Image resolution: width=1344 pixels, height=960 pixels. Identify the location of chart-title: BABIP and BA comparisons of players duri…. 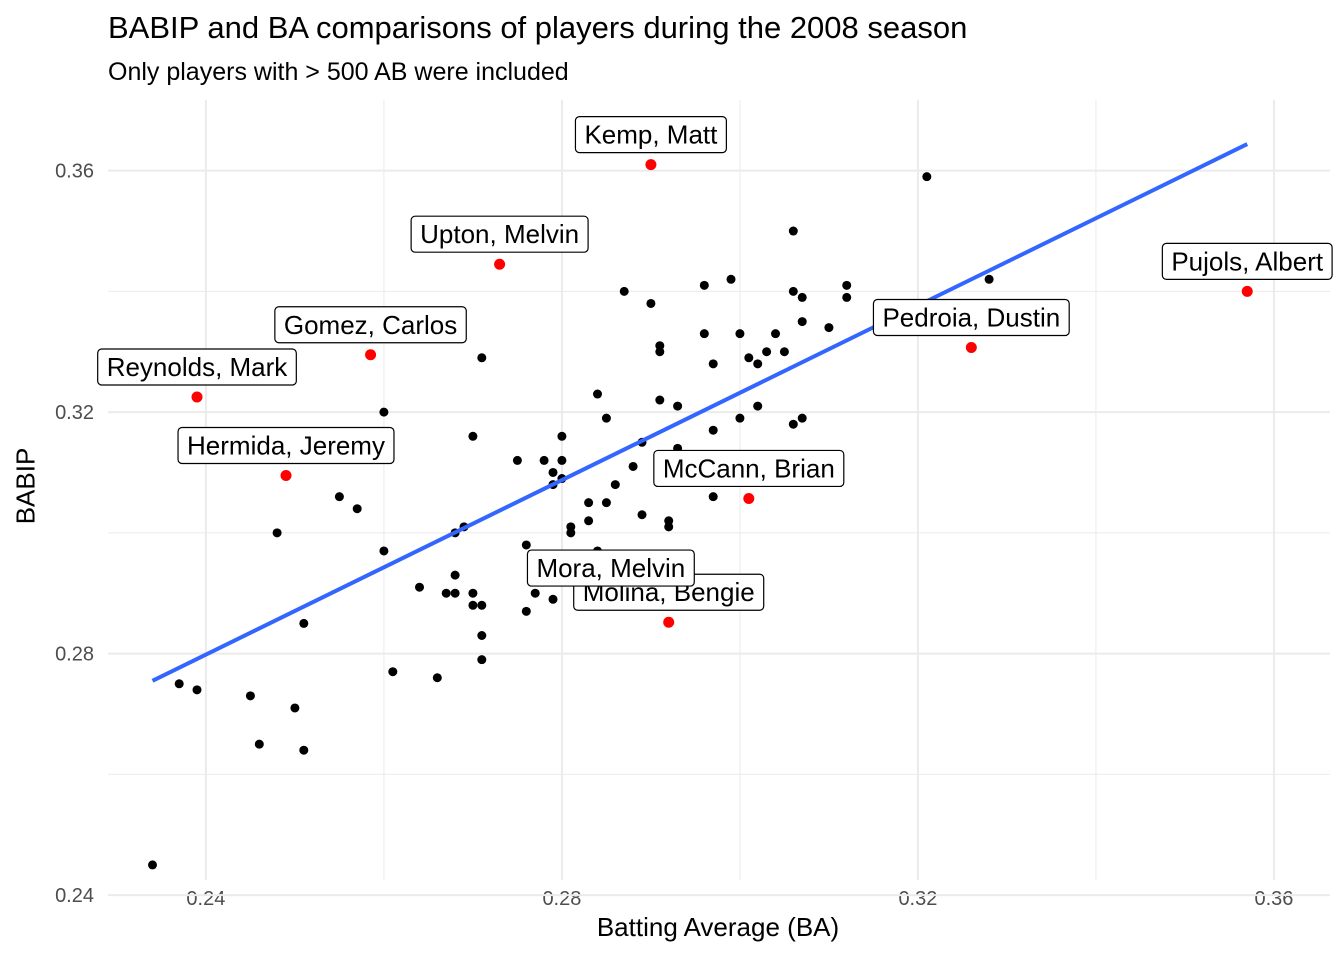
(538, 27).